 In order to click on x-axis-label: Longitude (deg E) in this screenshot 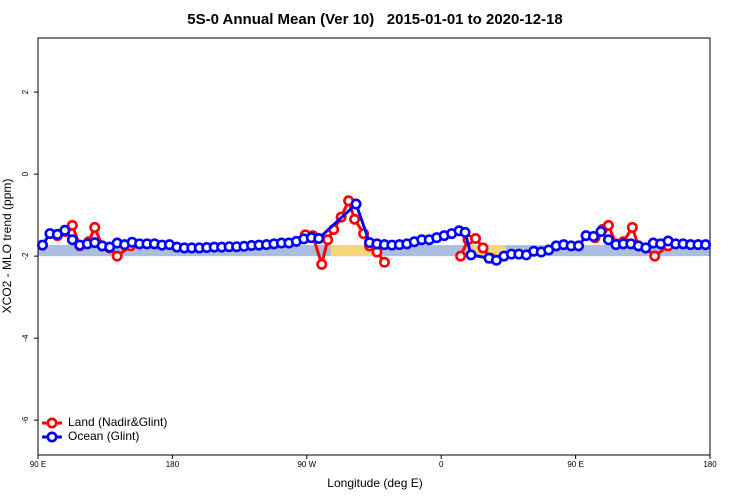, I will do `click(374, 483)`.